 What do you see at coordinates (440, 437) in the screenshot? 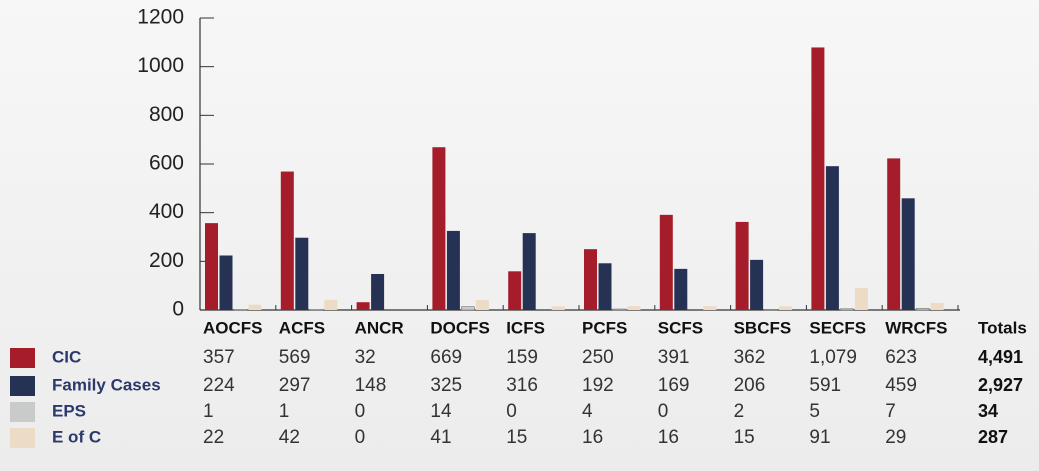
I see `table-cell: 41` at bounding box center [440, 437].